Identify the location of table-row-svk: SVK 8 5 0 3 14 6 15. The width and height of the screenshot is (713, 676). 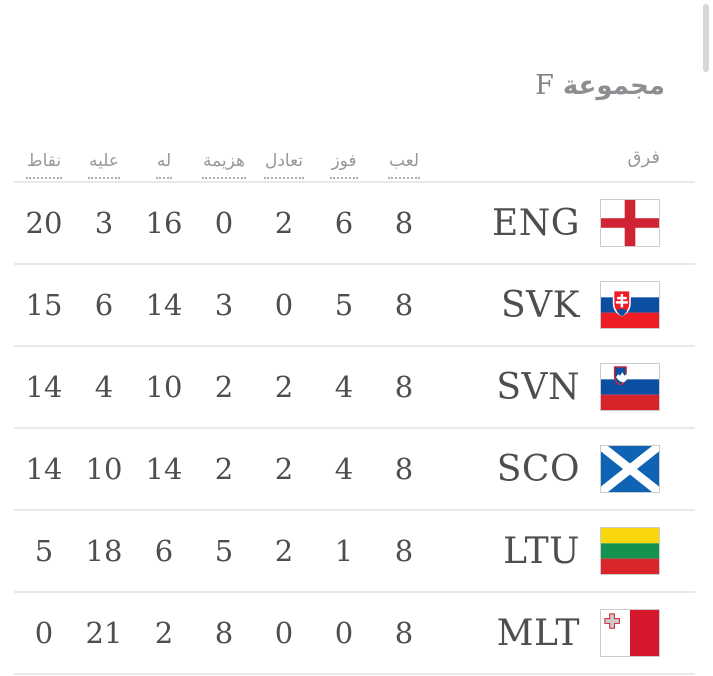
(354, 306).